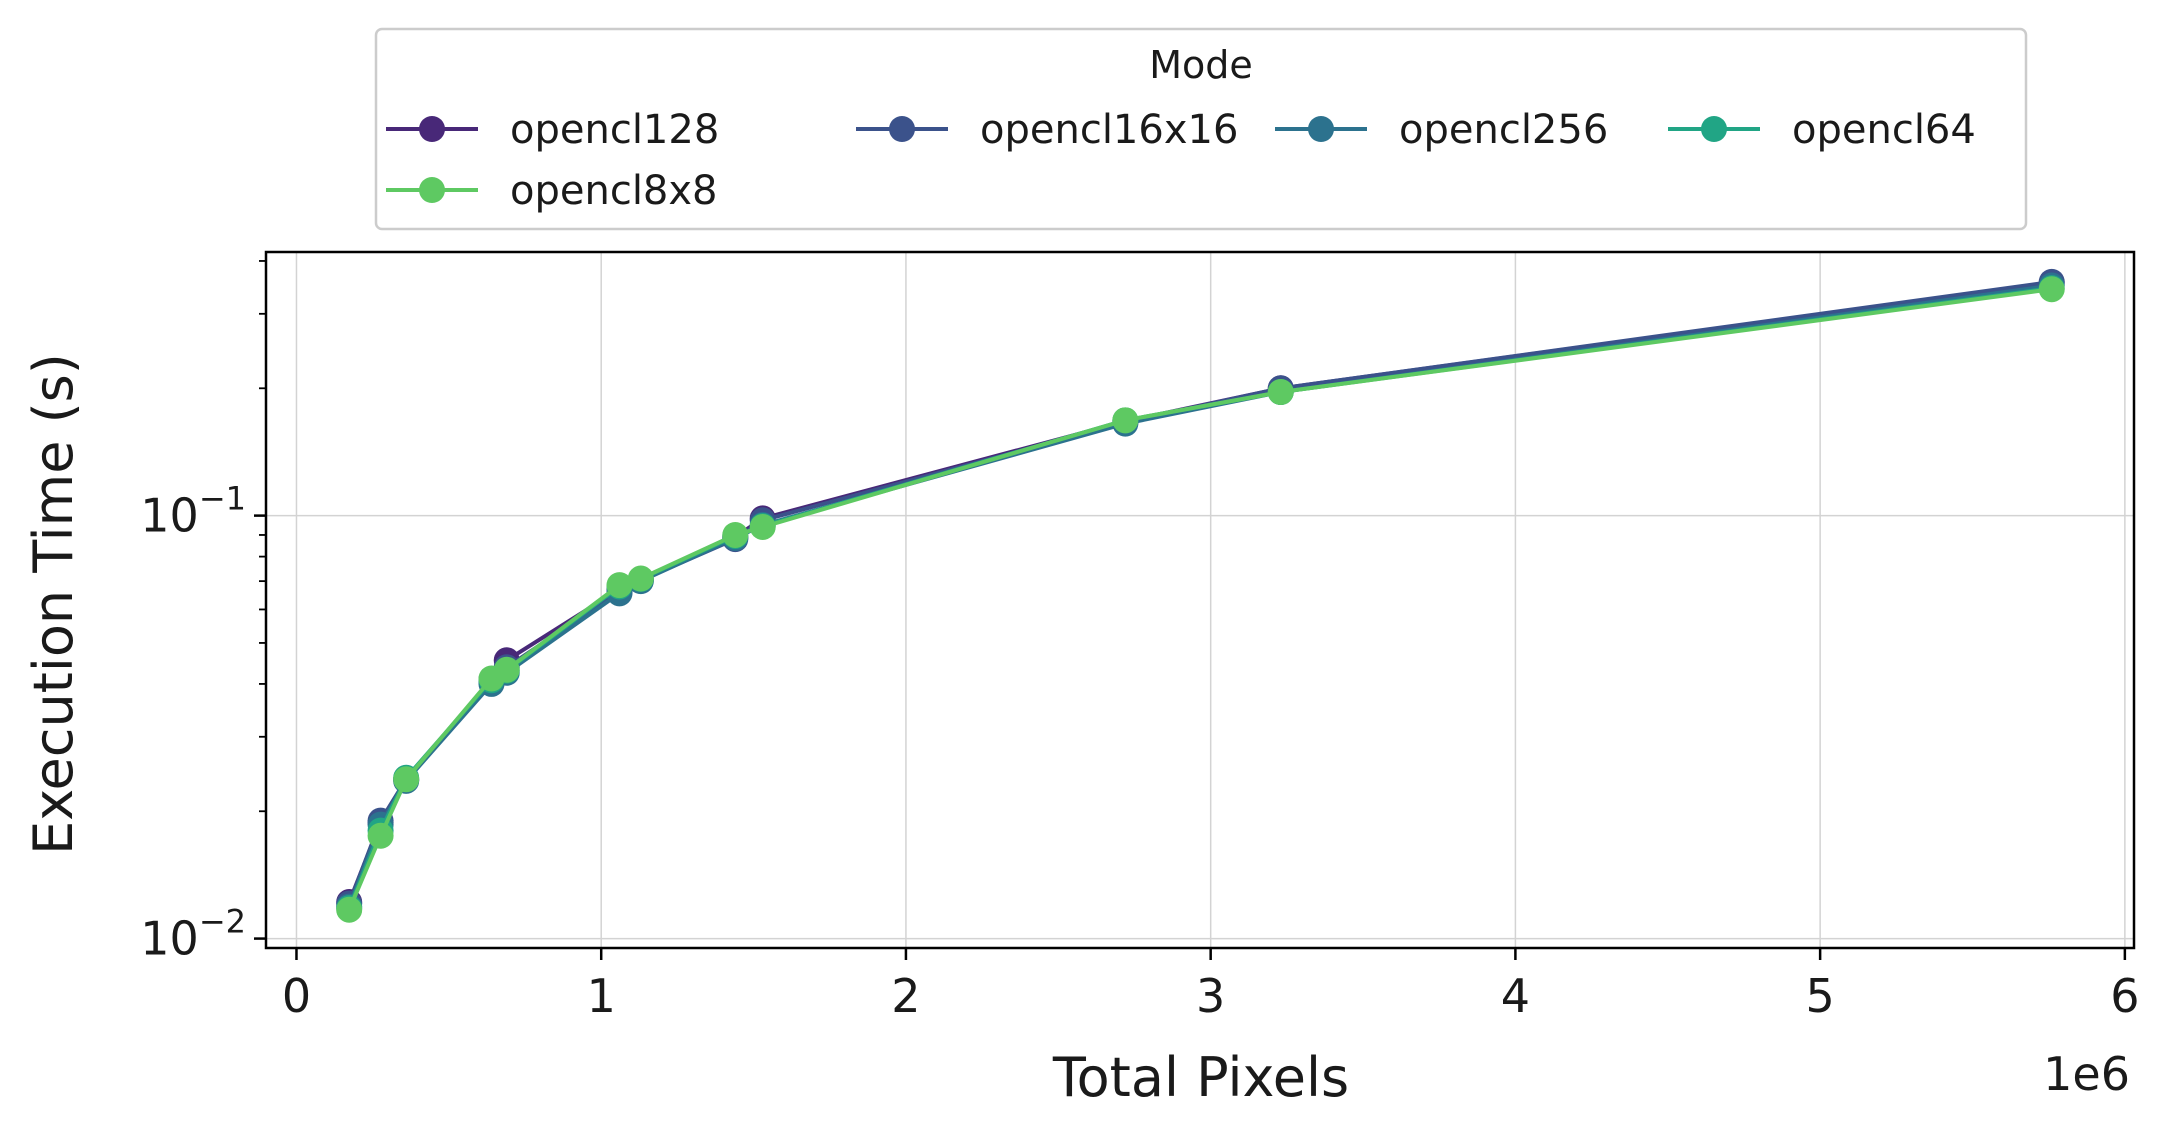  Describe the element at coordinates (1819, 996) in the screenshot. I see `x-tick-label: 5` at that location.